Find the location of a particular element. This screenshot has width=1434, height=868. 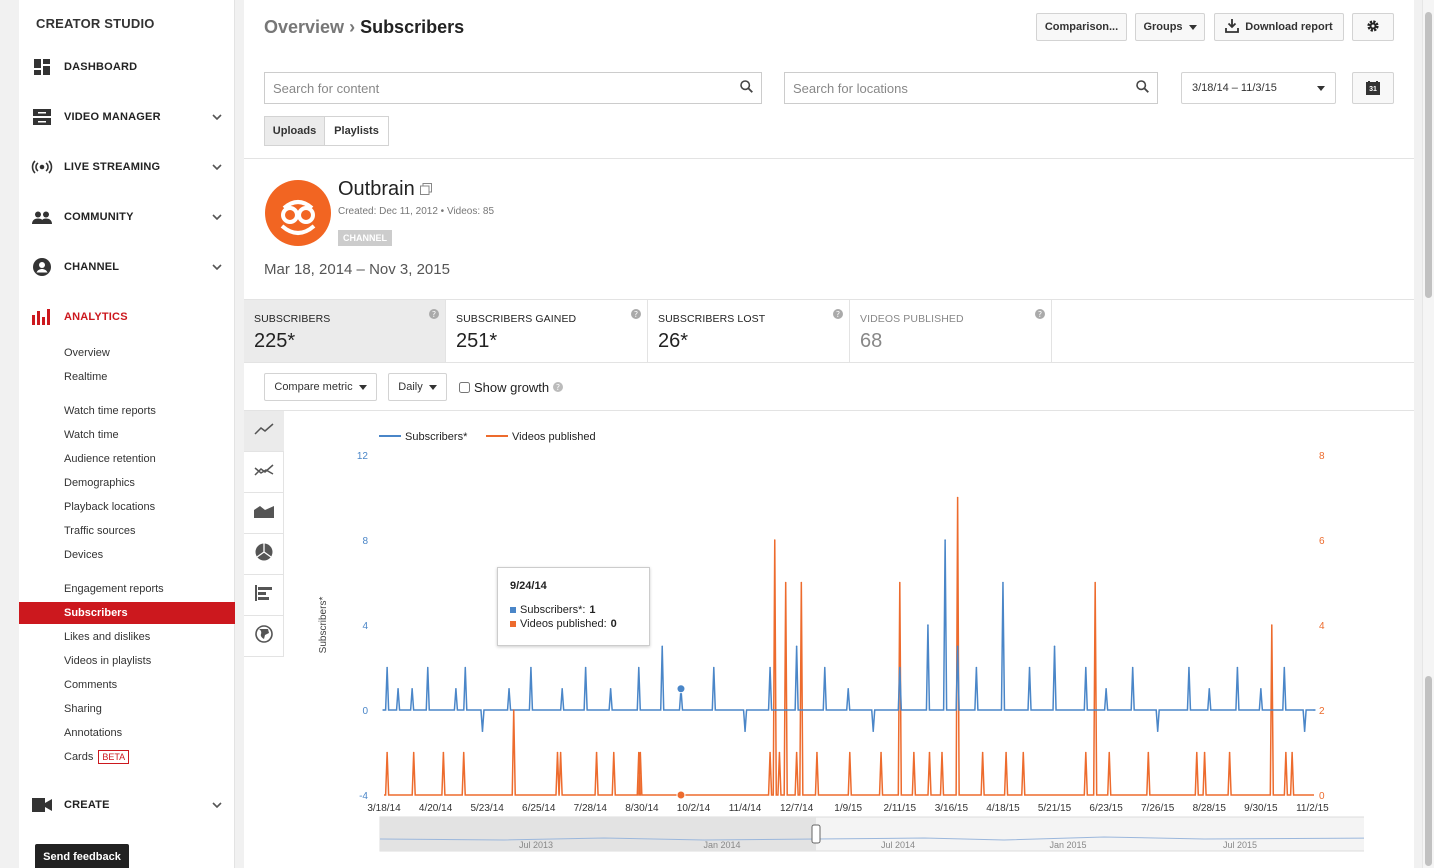

sidebar-item-subscribers: Subscribers is located at coordinates (127, 613).